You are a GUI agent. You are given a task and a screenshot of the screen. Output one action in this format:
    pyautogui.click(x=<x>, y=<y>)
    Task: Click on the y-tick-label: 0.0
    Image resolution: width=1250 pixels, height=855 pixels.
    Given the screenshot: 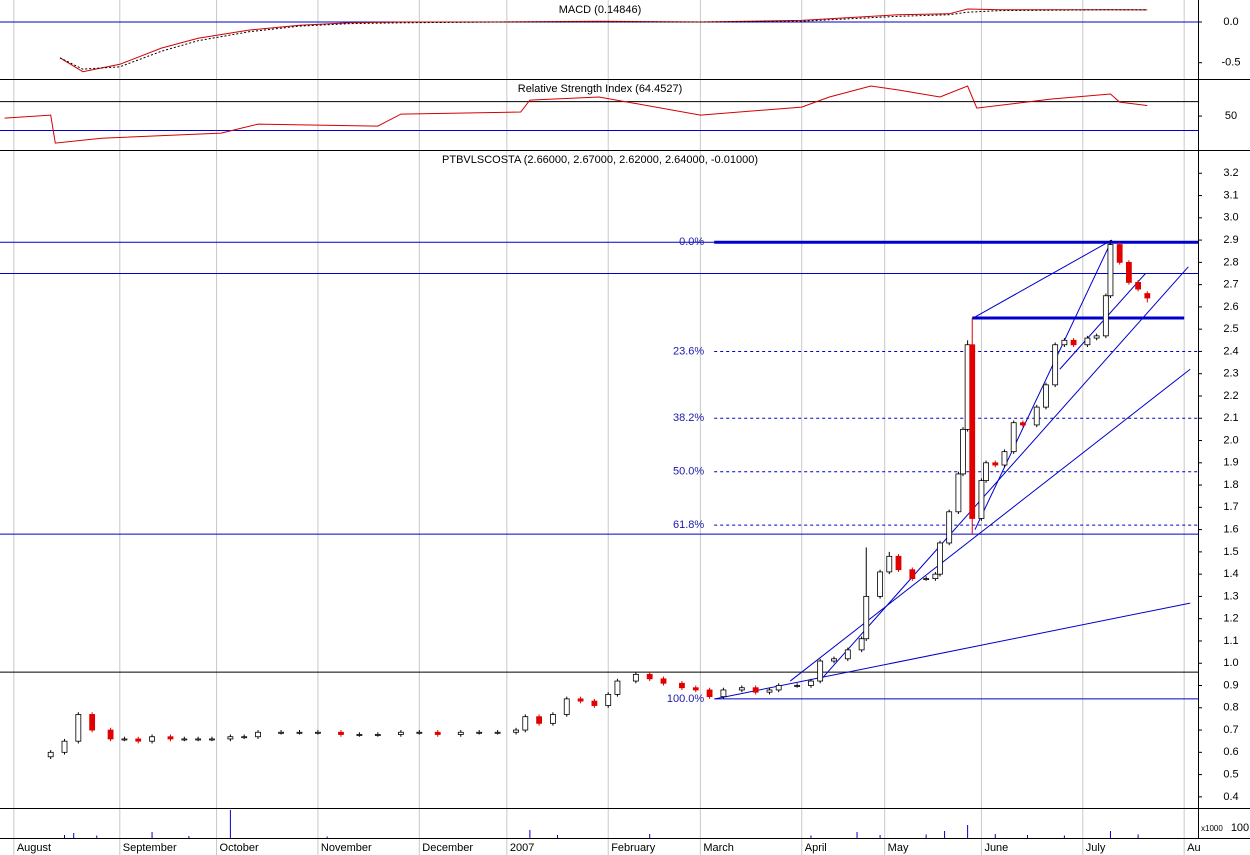 What is the action you would take?
    pyautogui.click(x=1230, y=22)
    